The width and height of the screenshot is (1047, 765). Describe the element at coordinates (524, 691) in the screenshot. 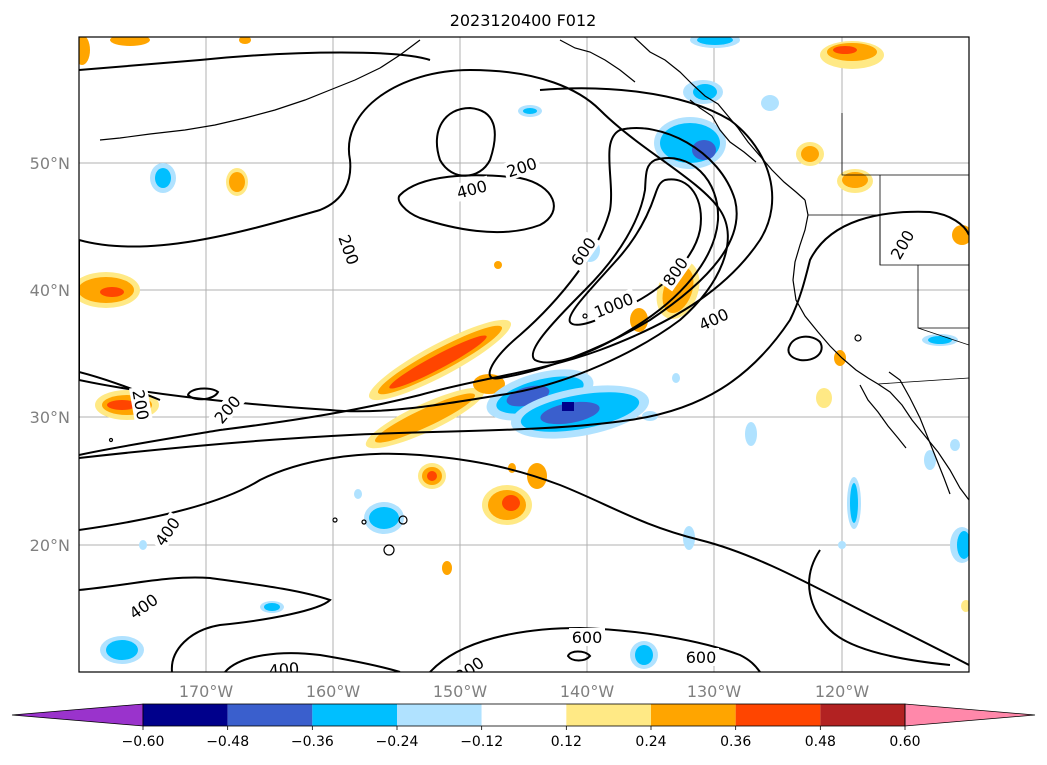

I see `longitude-labels: 170°W 160°W 150°W 140°W 130°W 120°W` at that location.